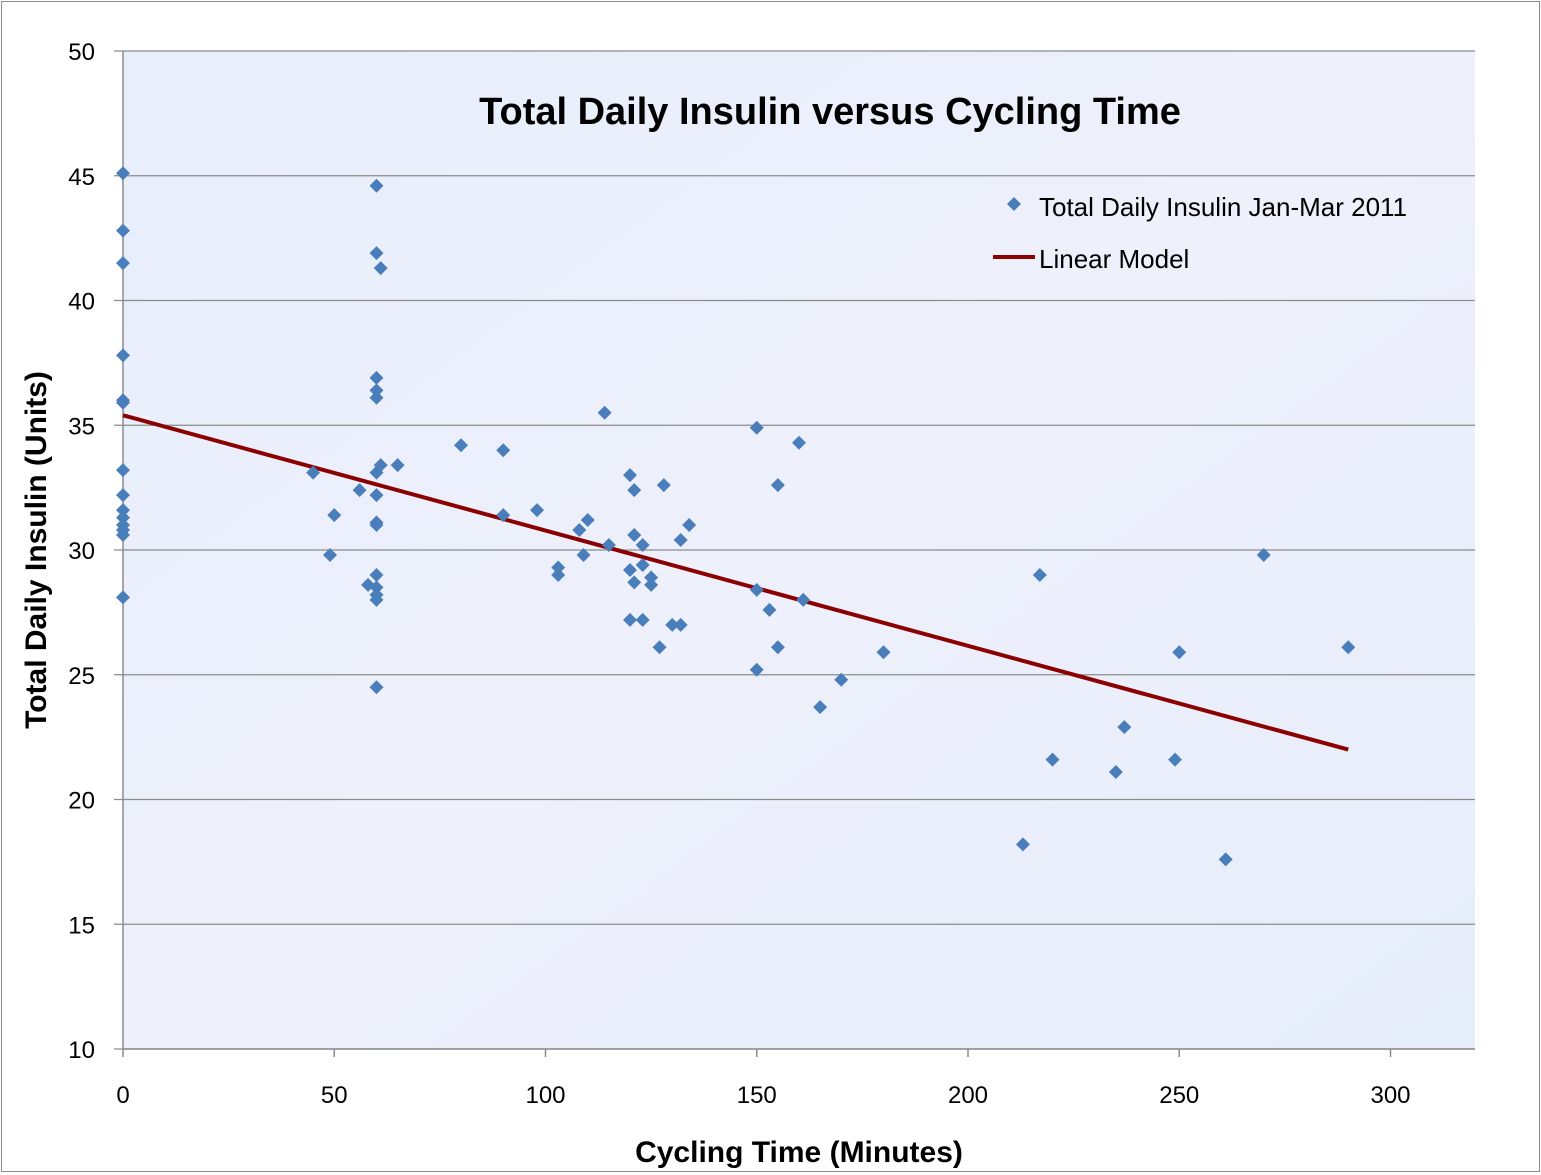 The height and width of the screenshot is (1175, 1541). What do you see at coordinates (830, 112) in the screenshot?
I see `chart-title: Total Daily Insulin versus Cycling Time` at bounding box center [830, 112].